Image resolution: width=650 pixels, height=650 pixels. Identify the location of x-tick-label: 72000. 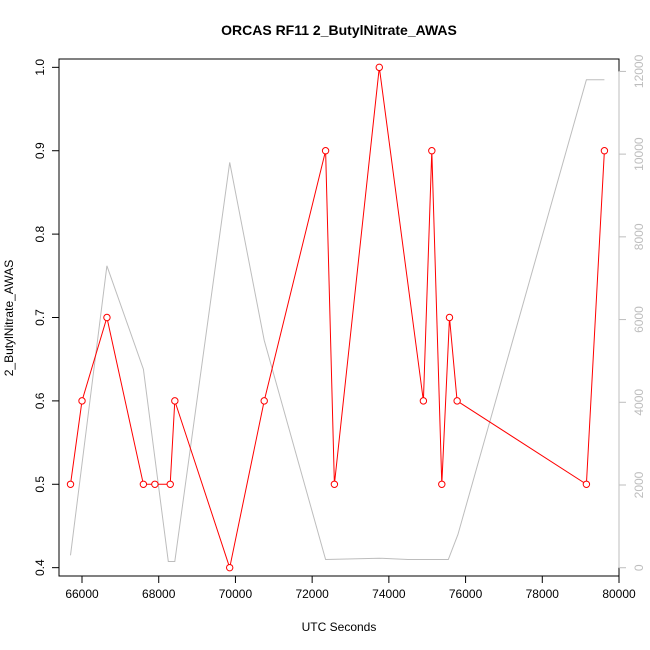
(312, 594).